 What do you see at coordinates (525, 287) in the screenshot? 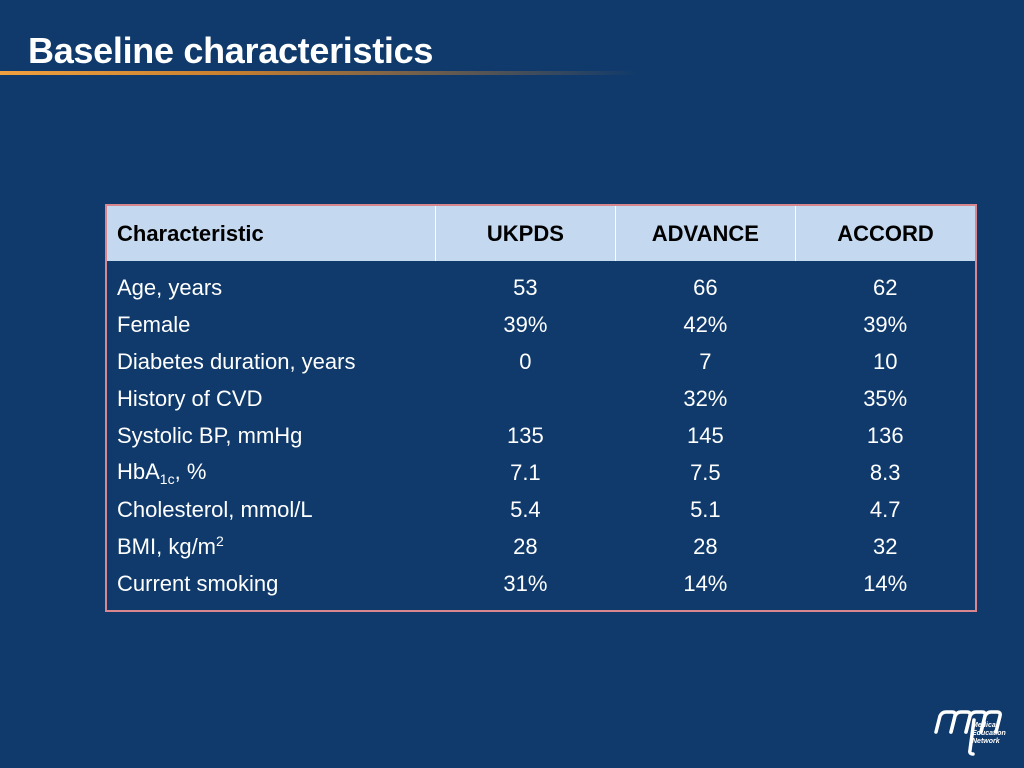
I see `cell-ukpds: 53` at bounding box center [525, 287].